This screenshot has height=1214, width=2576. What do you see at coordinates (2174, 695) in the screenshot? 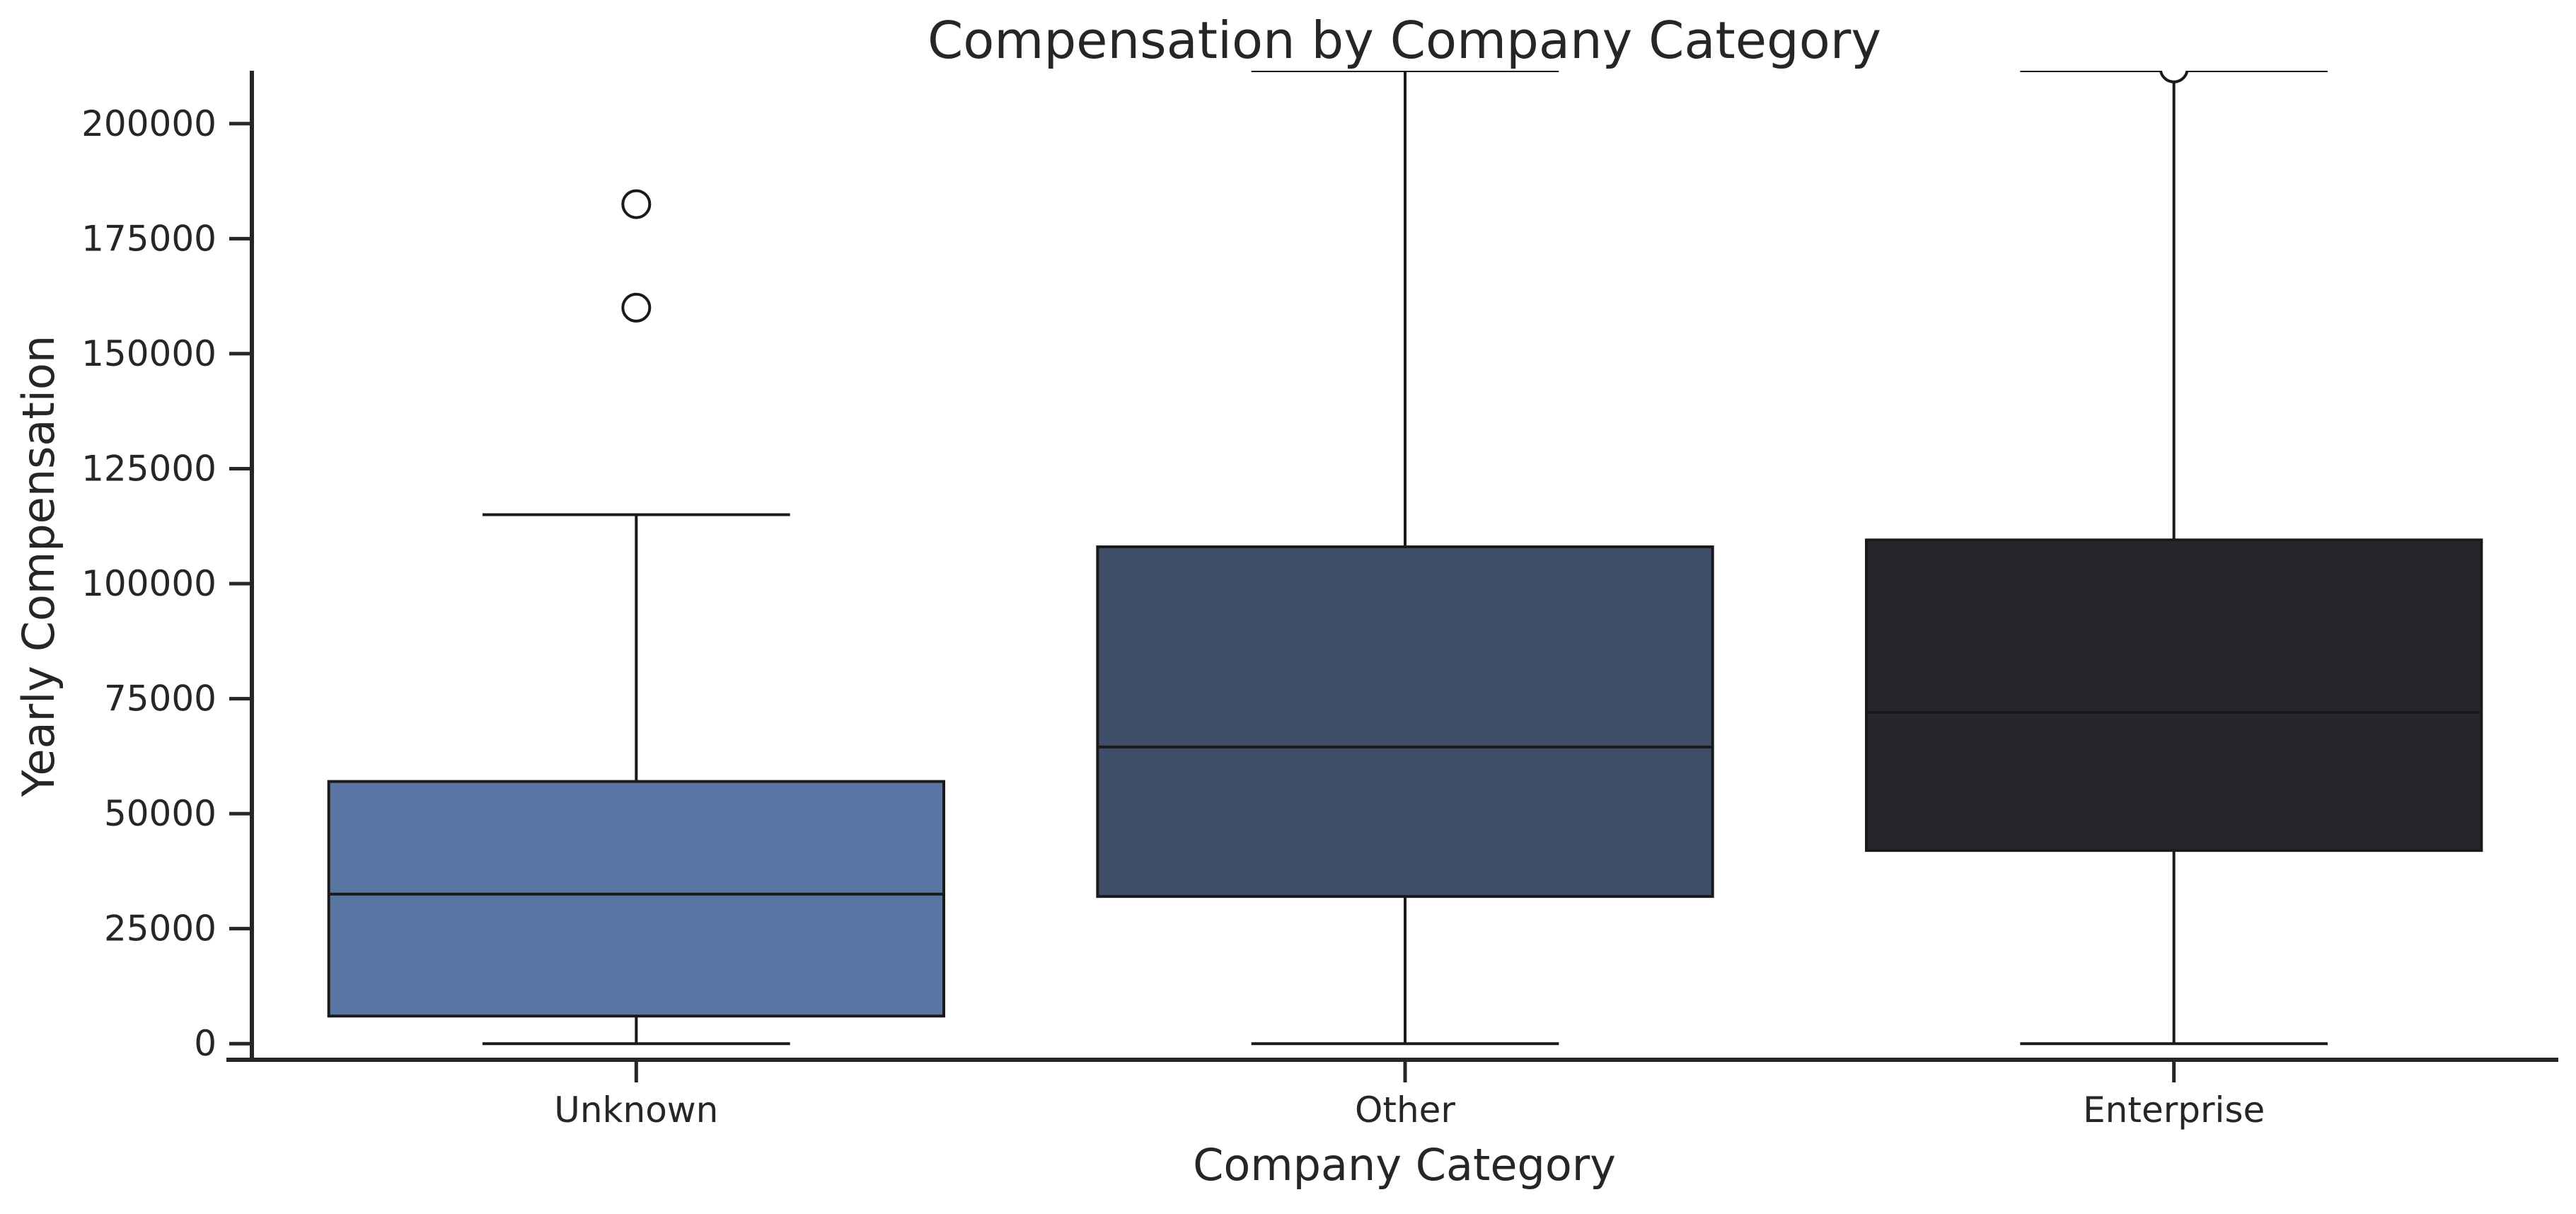
I see `box-enterprise` at bounding box center [2174, 695].